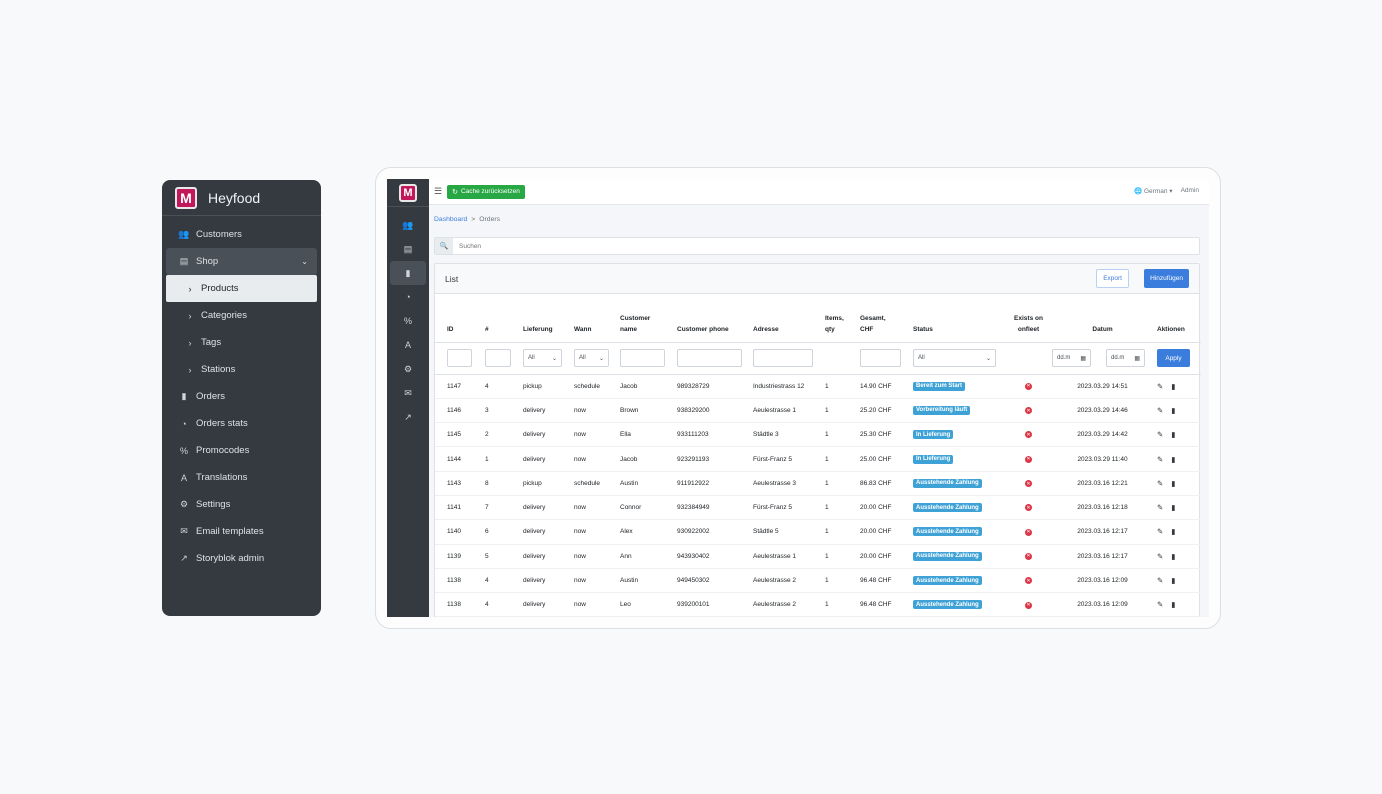 This screenshot has height=794, width=1382. What do you see at coordinates (407, 345) in the screenshot?
I see `translate-icon: A` at bounding box center [407, 345].